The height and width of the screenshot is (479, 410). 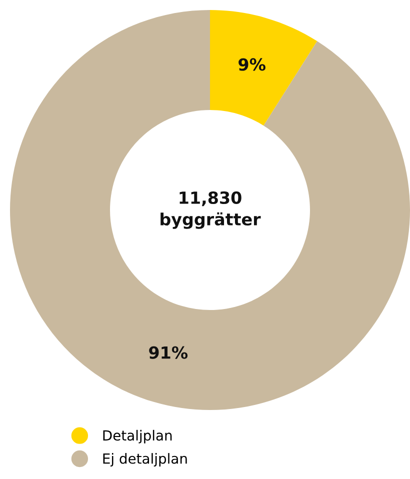 What do you see at coordinates (210, 210) in the screenshot?
I see `text: 11,830 byggrätter` at bounding box center [210, 210].